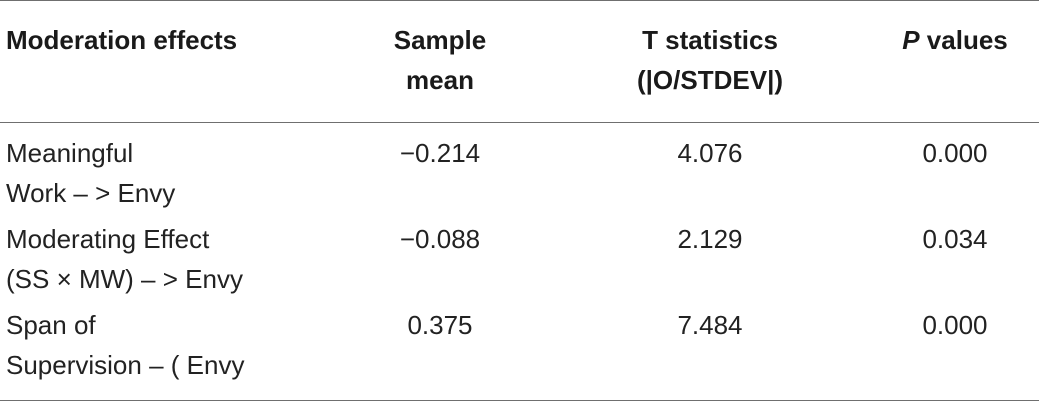 The height and width of the screenshot is (406, 1039). I want to click on header-p-values: P values, so click(939, 40).